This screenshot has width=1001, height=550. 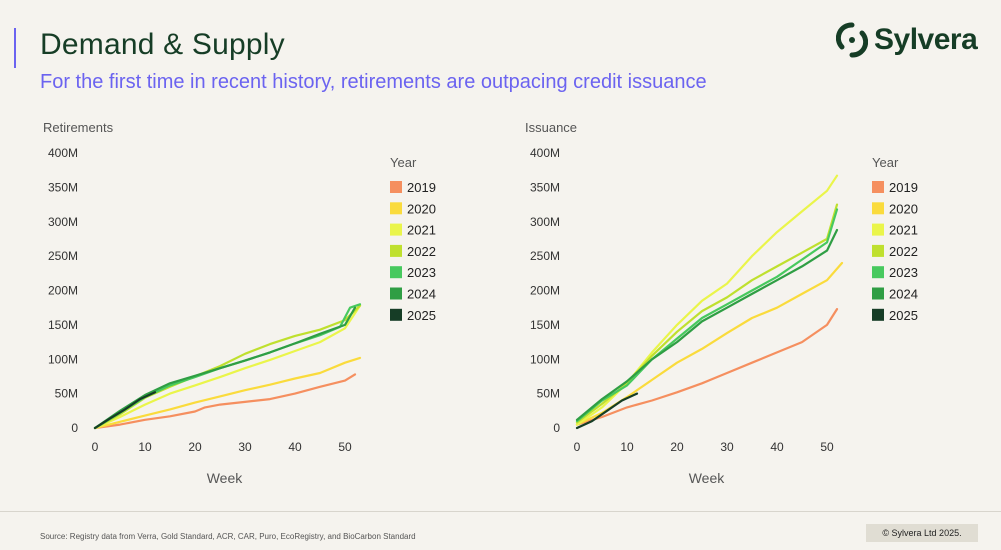 I want to click on y-axis-label: Issuance, so click(x=551, y=127).